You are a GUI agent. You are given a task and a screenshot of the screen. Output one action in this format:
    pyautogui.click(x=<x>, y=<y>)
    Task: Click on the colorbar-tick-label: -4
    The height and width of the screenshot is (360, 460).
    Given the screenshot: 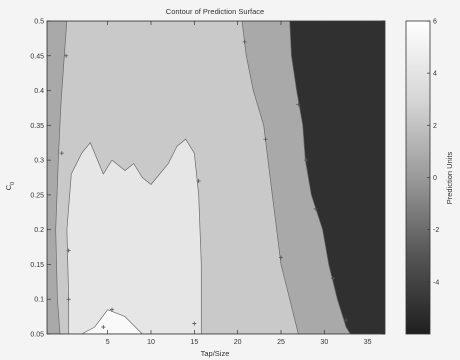 What is the action you would take?
    pyautogui.click(x=436, y=282)
    